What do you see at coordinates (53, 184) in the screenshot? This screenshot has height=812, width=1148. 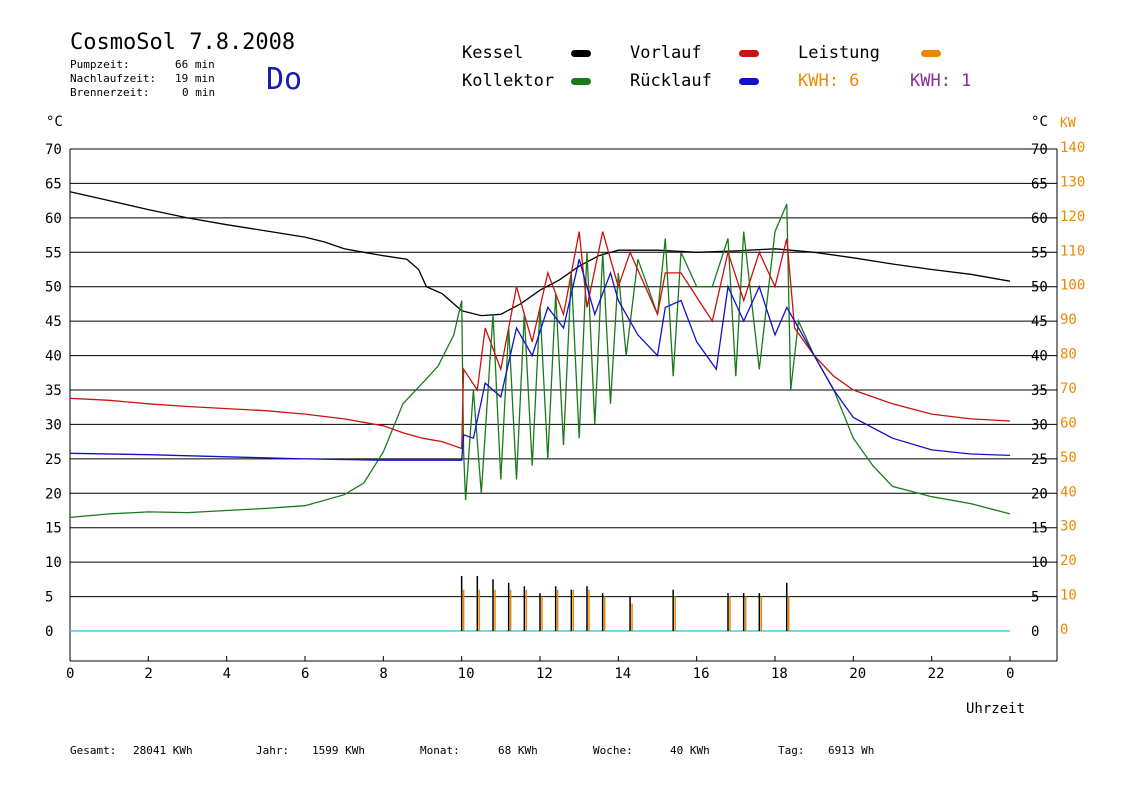 I see `y-tick-label: 65` at bounding box center [53, 184].